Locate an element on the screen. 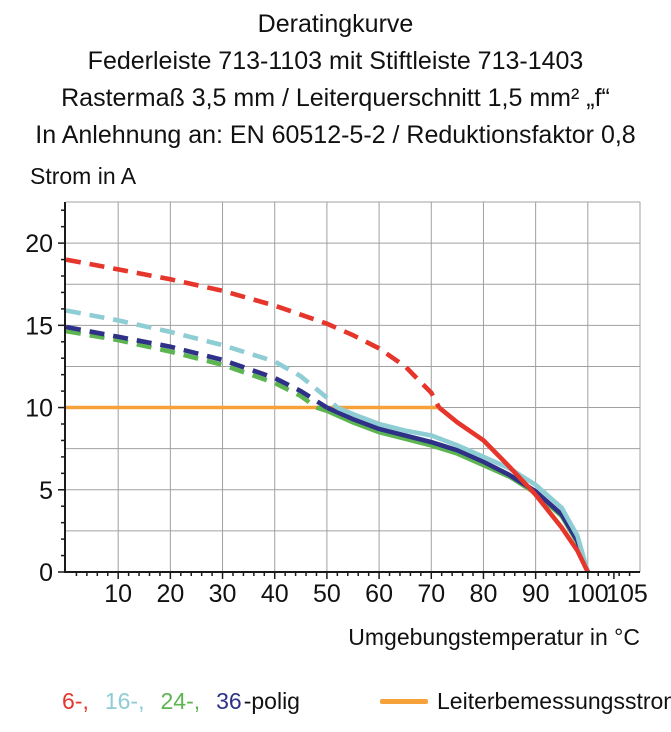 This screenshot has height=732, width=671. x-tick-20: 20 is located at coordinates (170, 594).